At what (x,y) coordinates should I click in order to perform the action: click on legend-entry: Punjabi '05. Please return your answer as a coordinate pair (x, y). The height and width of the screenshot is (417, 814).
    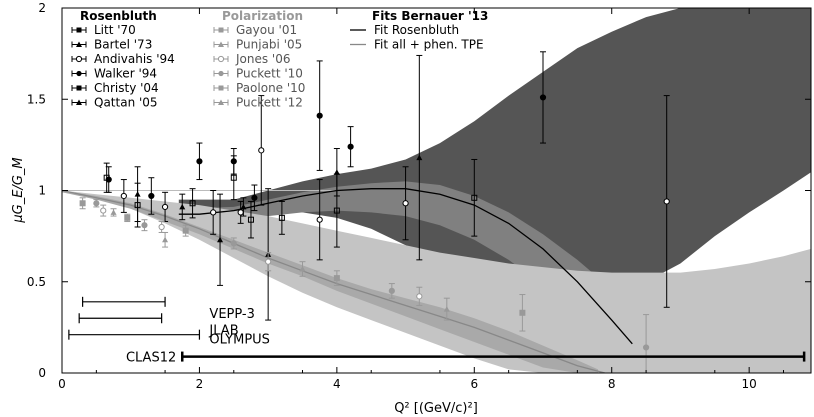
    Looking at the image, I should click on (257, 45).